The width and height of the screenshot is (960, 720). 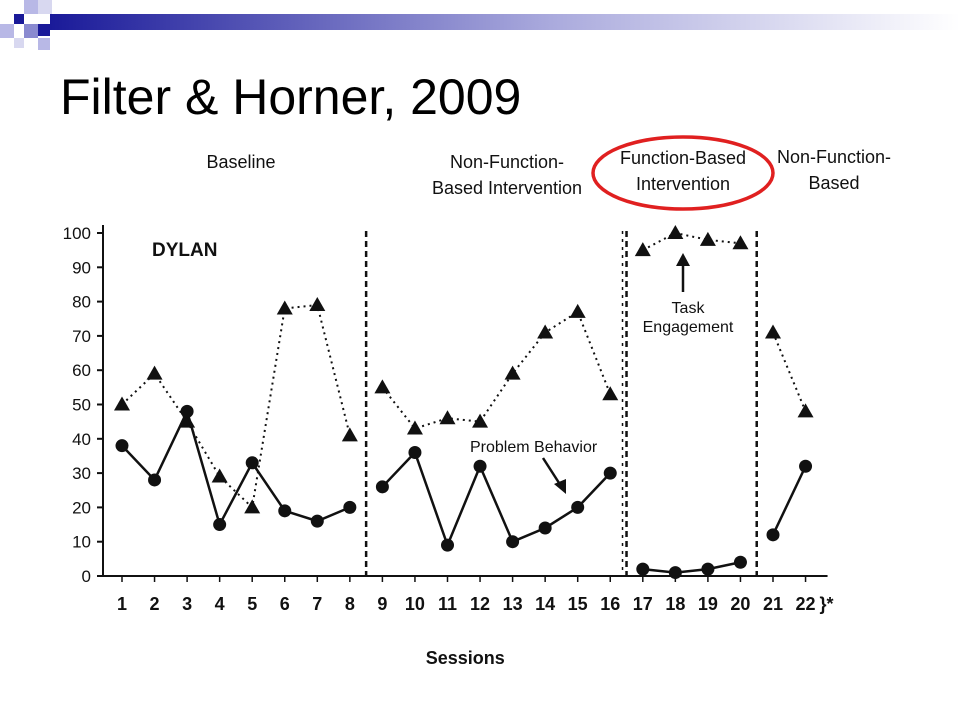 I want to click on task-engagement-annotation: Engagement, so click(x=688, y=327).